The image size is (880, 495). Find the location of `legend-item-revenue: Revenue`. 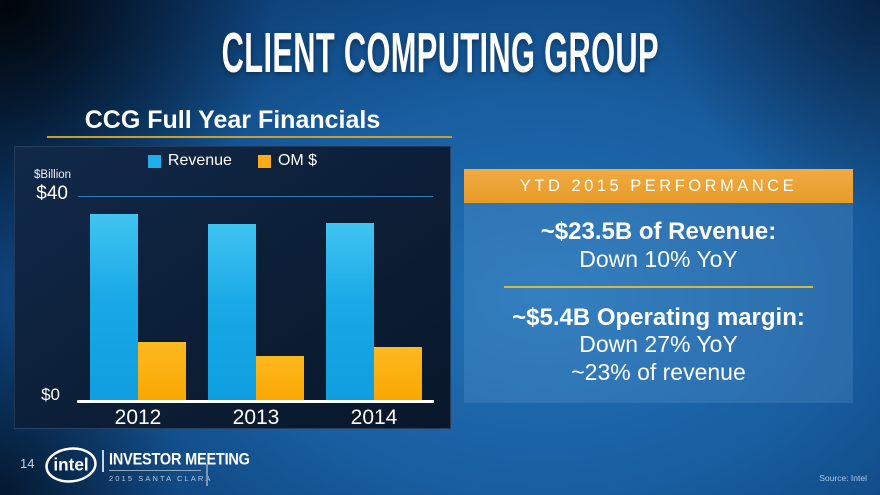

legend-item-revenue: Revenue is located at coordinates (189, 161).